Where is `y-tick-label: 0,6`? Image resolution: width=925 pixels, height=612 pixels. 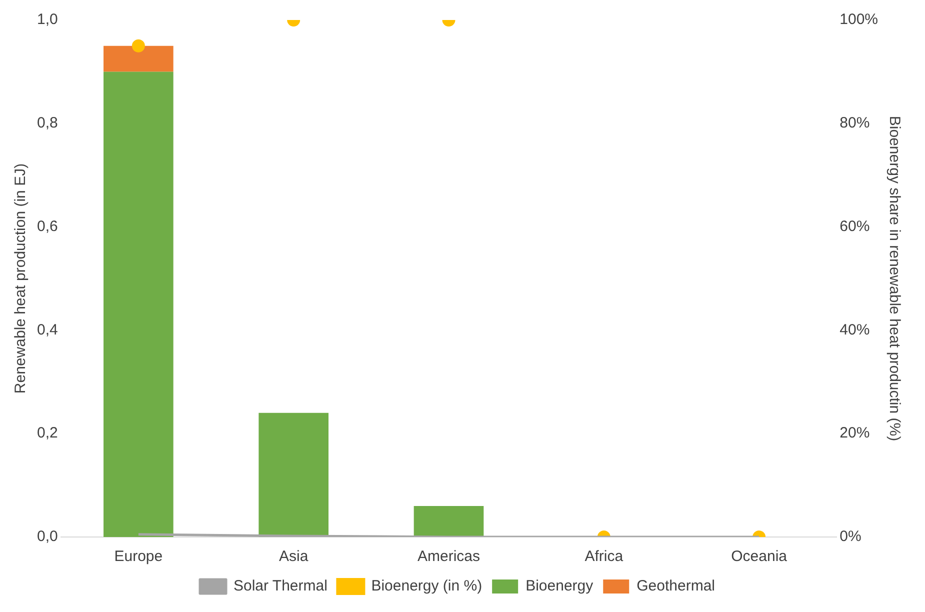 y-tick-label: 0,6 is located at coordinates (47, 226).